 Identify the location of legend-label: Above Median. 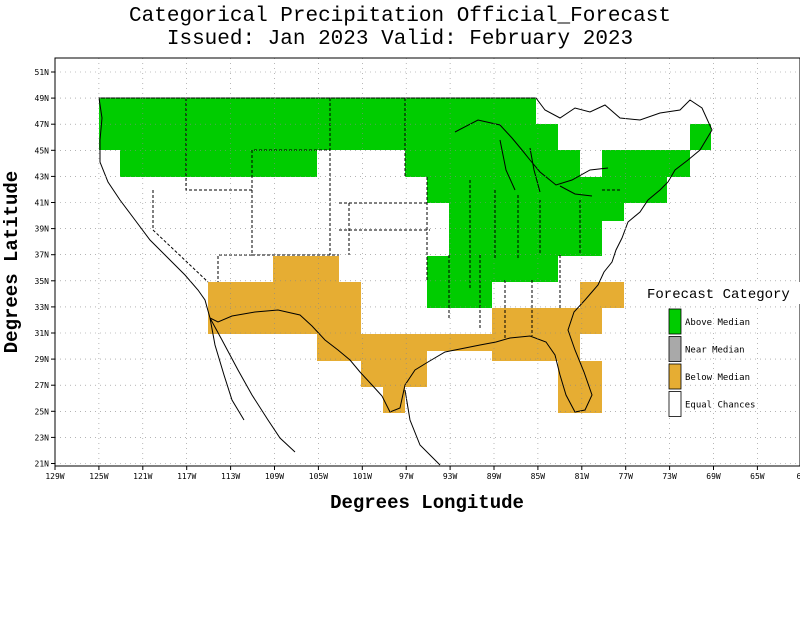
(717, 323).